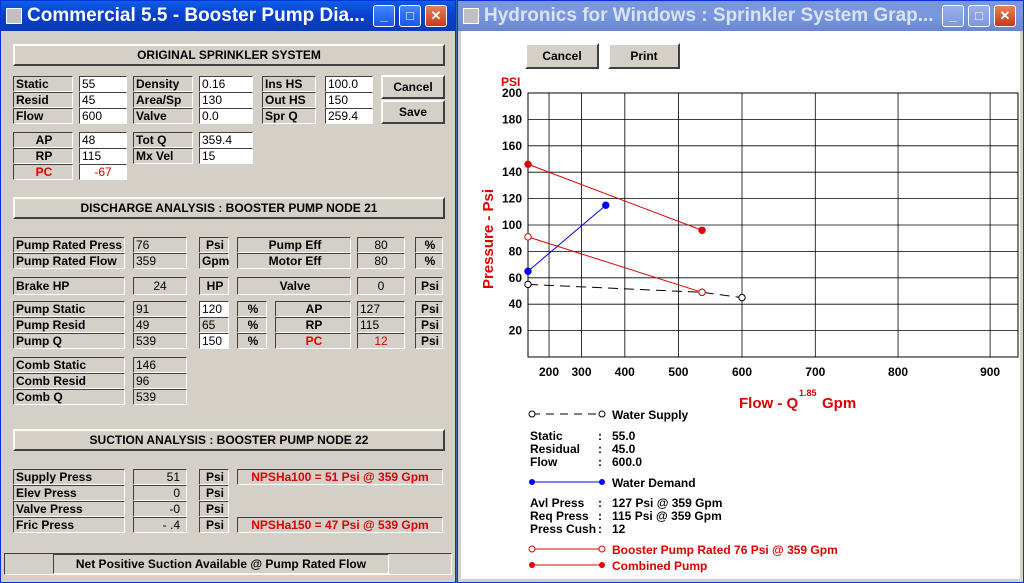 This screenshot has height=583, width=1024. What do you see at coordinates (226, 100) in the screenshot?
I see `area-field: 130` at bounding box center [226, 100].